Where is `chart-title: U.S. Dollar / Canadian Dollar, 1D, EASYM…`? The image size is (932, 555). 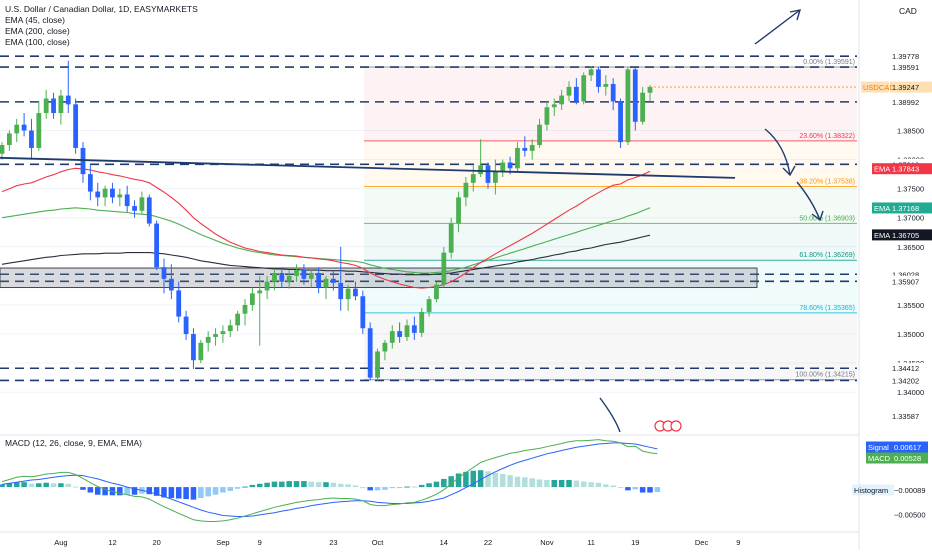
chart-title: U.S. Dollar / Canadian Dollar, 1D, EASYM… is located at coordinates (101, 9).